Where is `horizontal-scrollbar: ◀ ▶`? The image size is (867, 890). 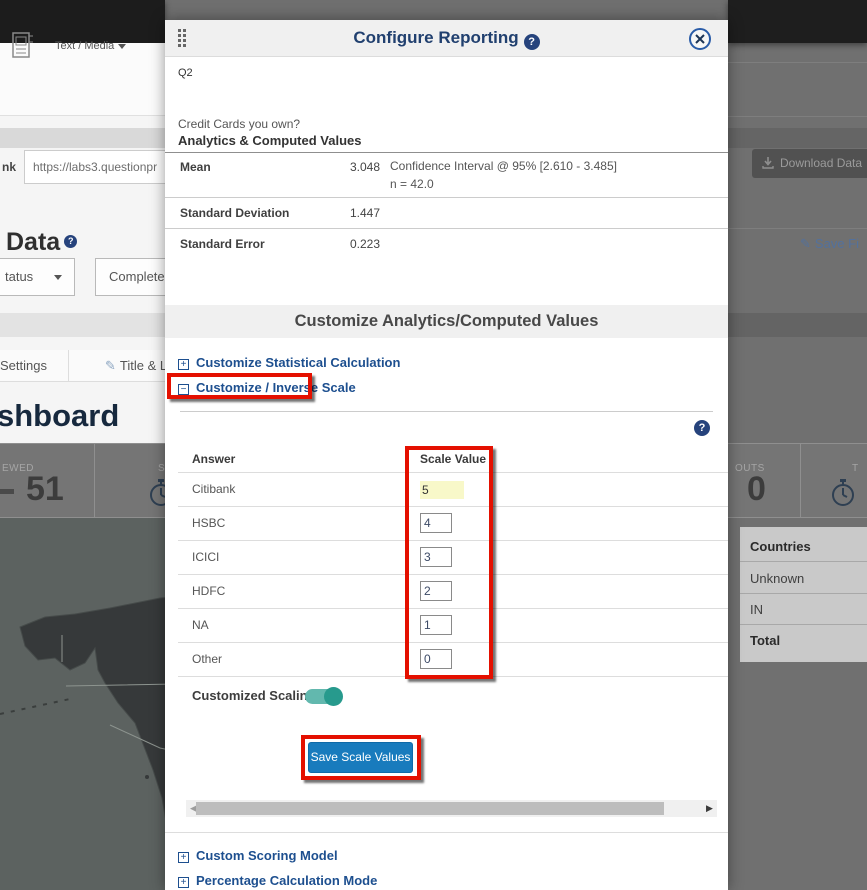
horizontal-scrollbar: ◀ ▶ is located at coordinates (451, 808).